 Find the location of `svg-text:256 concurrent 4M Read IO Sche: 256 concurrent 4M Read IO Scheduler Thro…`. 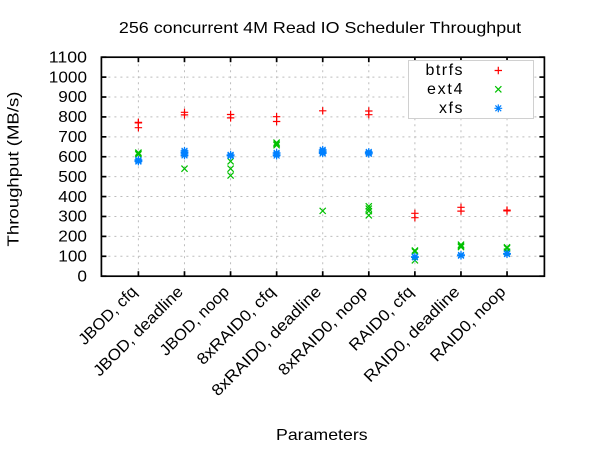

svg-text:256 concurrent 4M Read IO Sche: 256 concurrent 4M Read IO Scheduler Thro… is located at coordinates (320, 28).